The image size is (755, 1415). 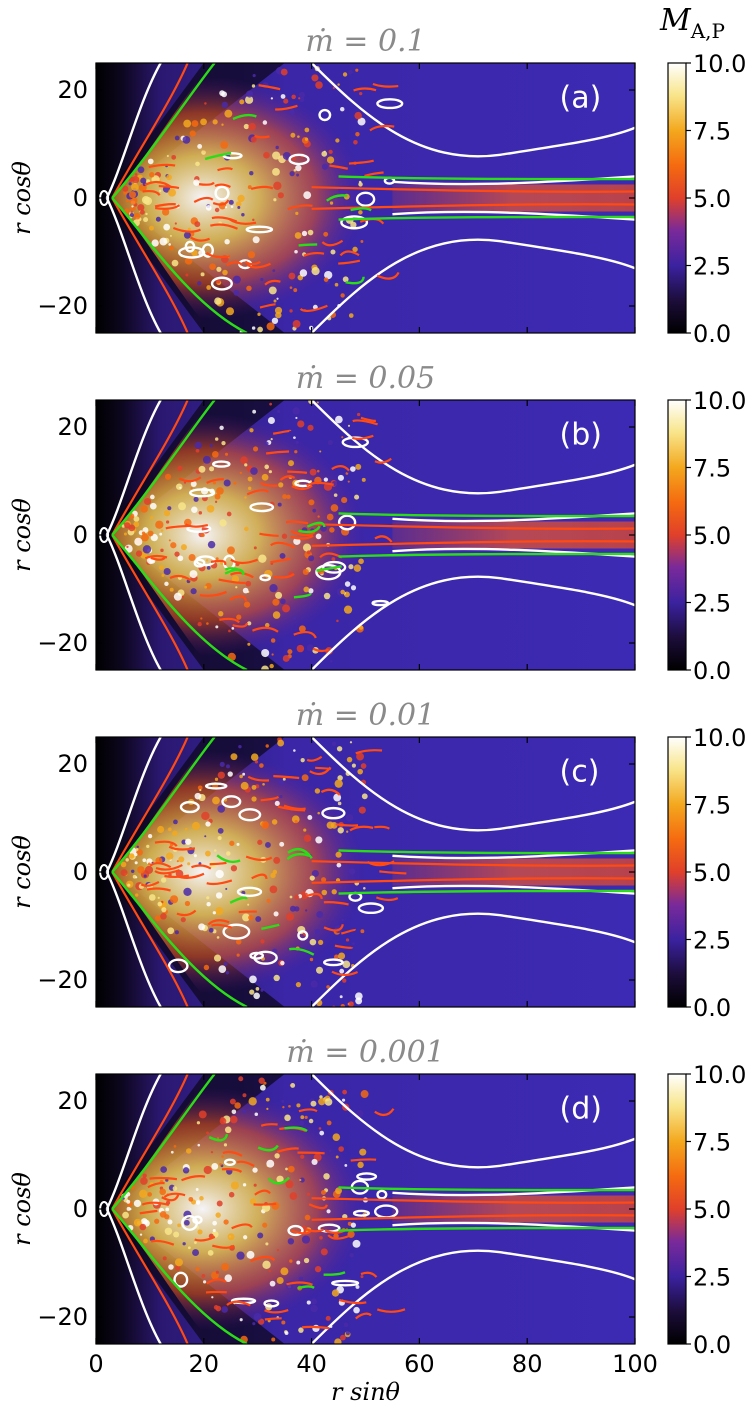 What do you see at coordinates (365, 715) in the screenshot?
I see `panel-title: ṁ = 0.01` at bounding box center [365, 715].